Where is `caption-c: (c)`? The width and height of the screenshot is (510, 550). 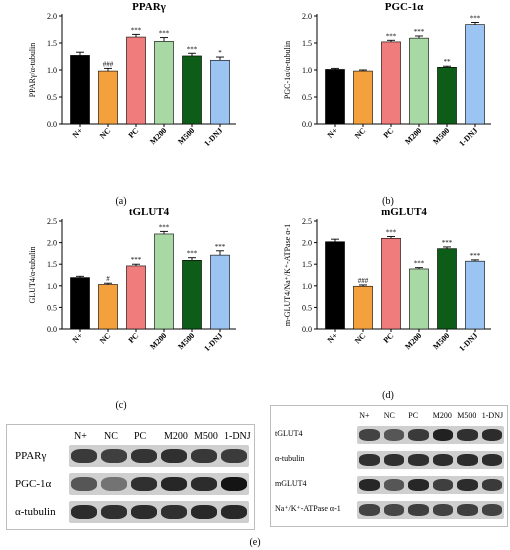
caption-c: (c) is located at coordinates (121, 405).